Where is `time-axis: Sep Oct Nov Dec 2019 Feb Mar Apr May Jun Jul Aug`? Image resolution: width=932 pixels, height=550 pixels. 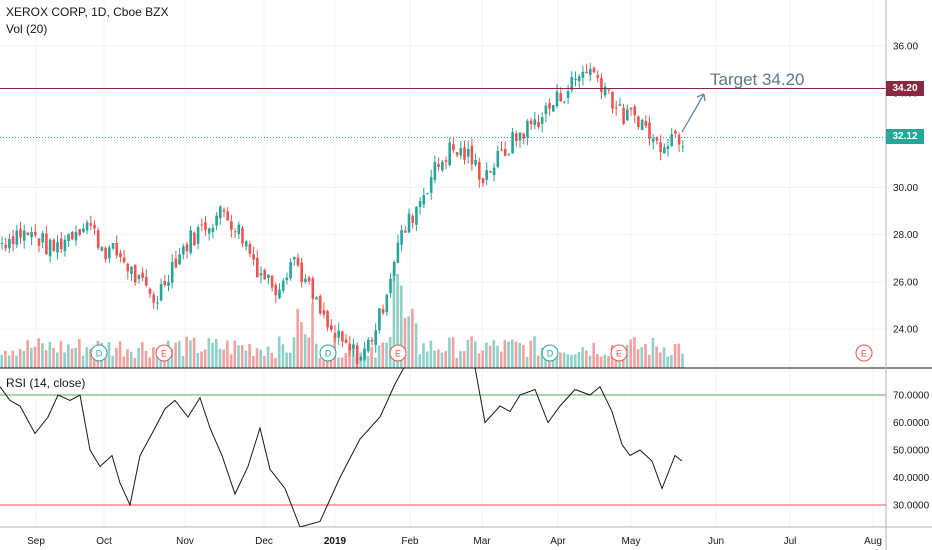 time-axis: Sep Oct Nov Dec 2019 Feb Mar Apr May Jun Jul Aug is located at coordinates (454, 541).